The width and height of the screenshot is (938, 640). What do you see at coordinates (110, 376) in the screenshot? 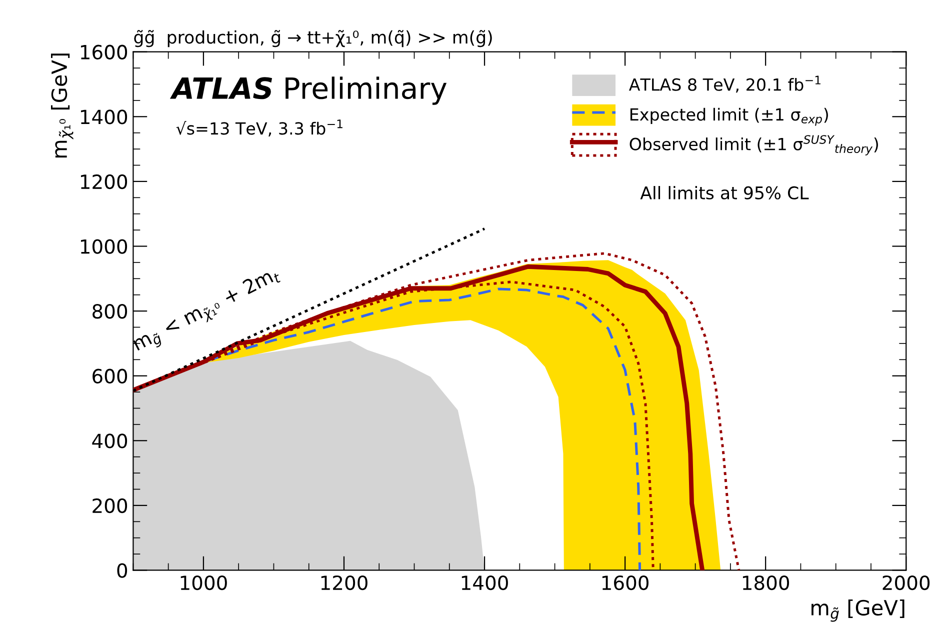
I see `y-tick-label: 600` at bounding box center [110, 376].